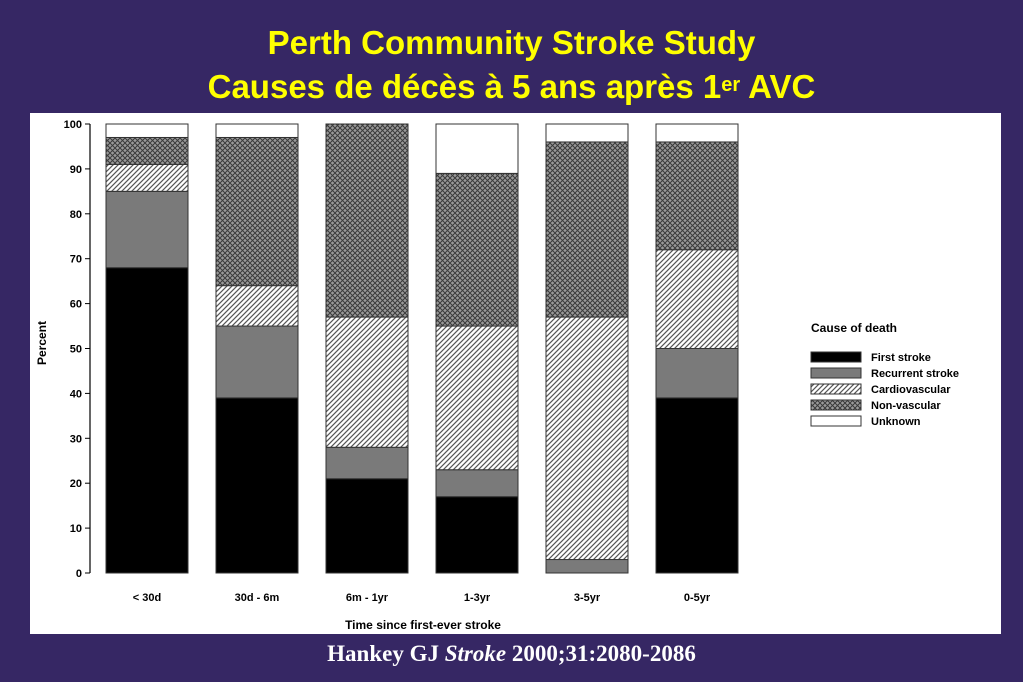  What do you see at coordinates (386, 653) in the screenshot?
I see `citation-author: Hankey GJ` at bounding box center [386, 653].